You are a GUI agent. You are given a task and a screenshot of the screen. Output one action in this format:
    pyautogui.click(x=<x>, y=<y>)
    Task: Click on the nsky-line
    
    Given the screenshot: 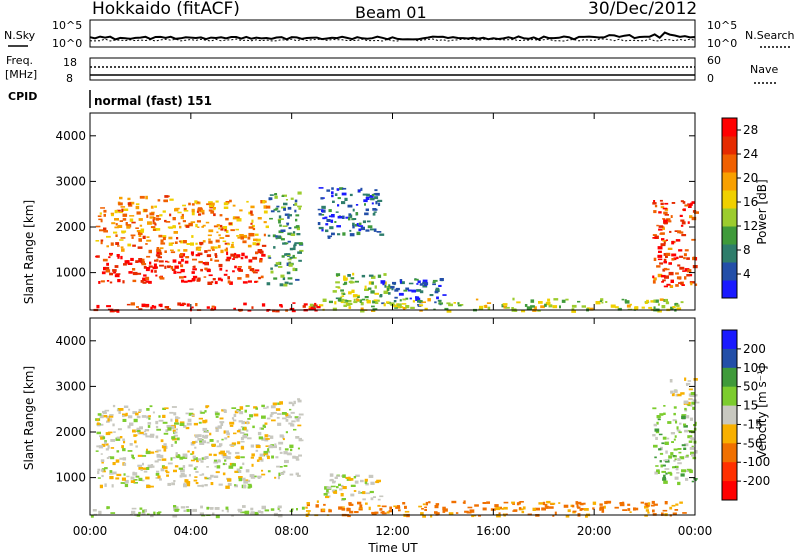 What is the action you would take?
    pyautogui.click(x=392, y=36)
    